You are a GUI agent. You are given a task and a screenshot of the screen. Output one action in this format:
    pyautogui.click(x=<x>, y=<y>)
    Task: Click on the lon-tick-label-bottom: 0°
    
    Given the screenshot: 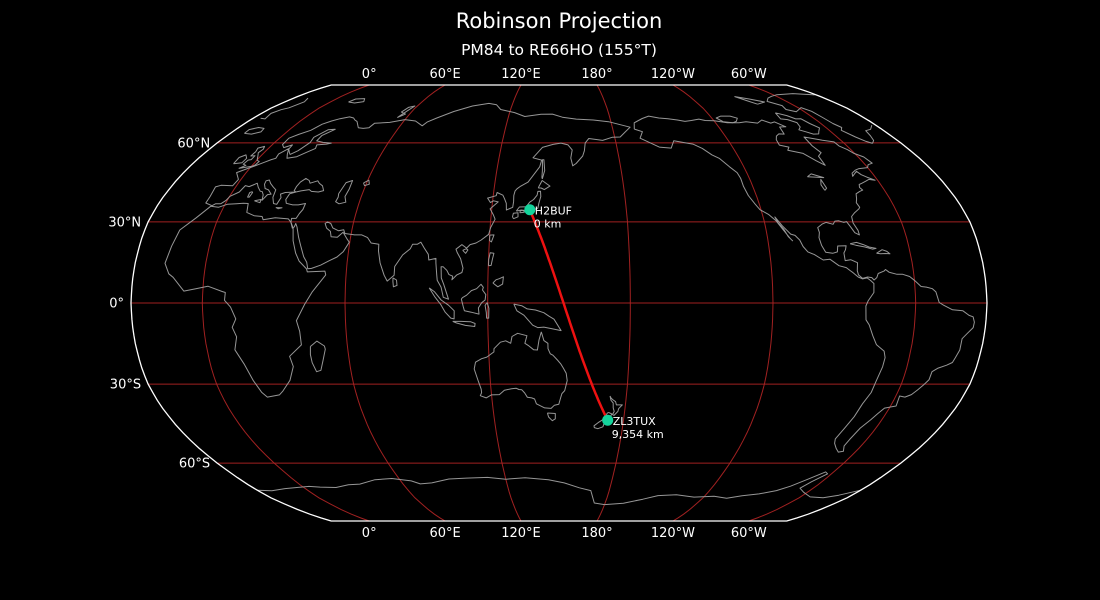 What is the action you would take?
    pyautogui.click(x=369, y=533)
    